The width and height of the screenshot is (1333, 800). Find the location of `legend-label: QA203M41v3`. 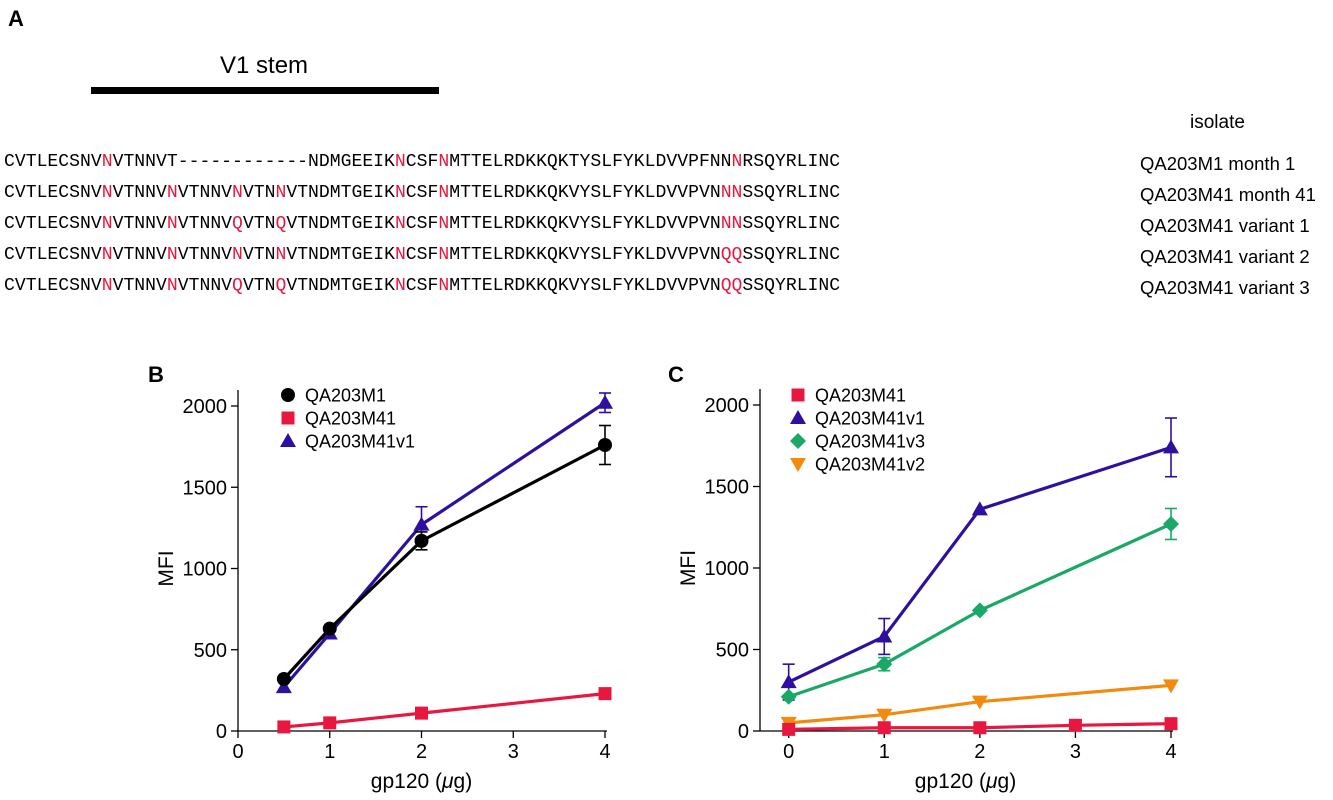

legend-label: QA203M41v3 is located at coordinates (870, 442).